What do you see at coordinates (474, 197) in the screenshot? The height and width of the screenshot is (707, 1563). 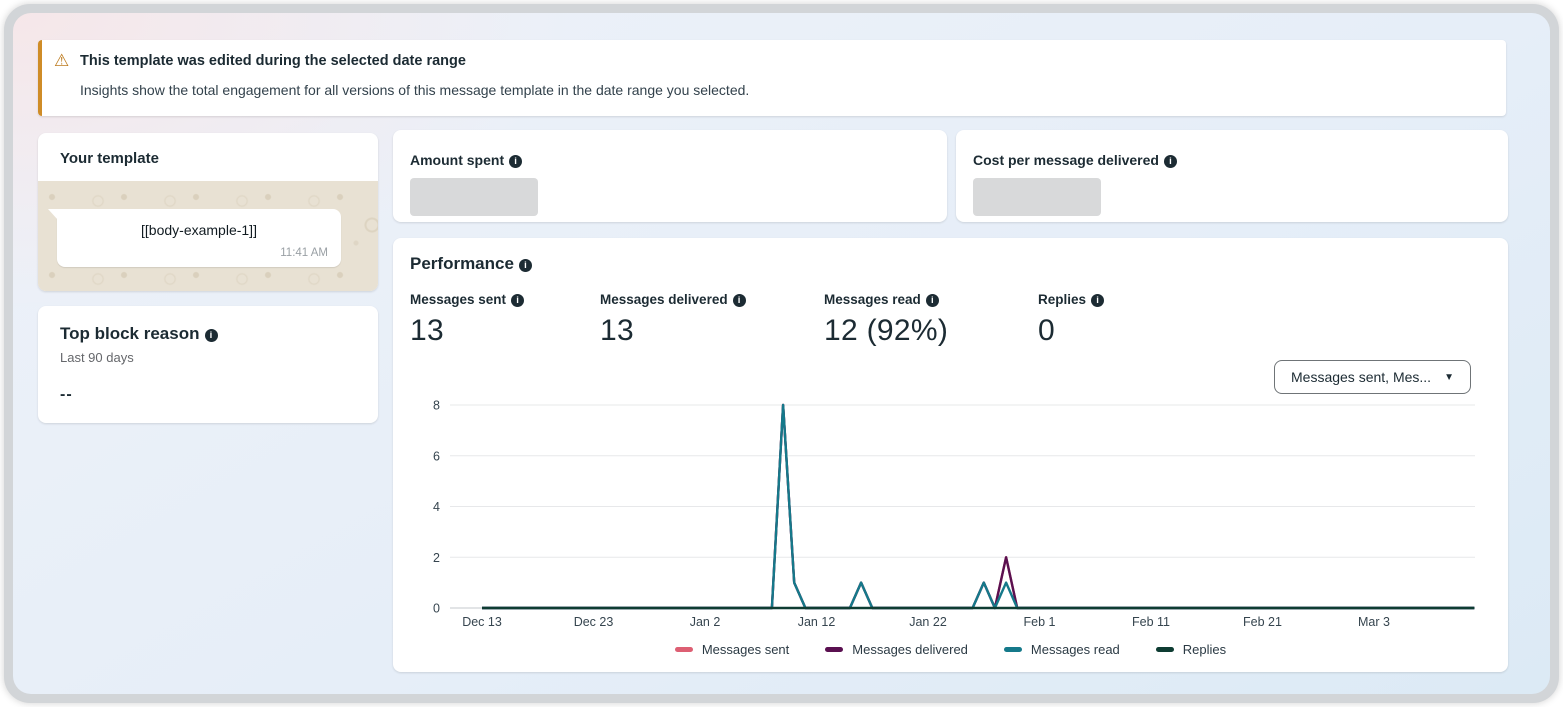 I see `amount-spent-loading-skeleton` at bounding box center [474, 197].